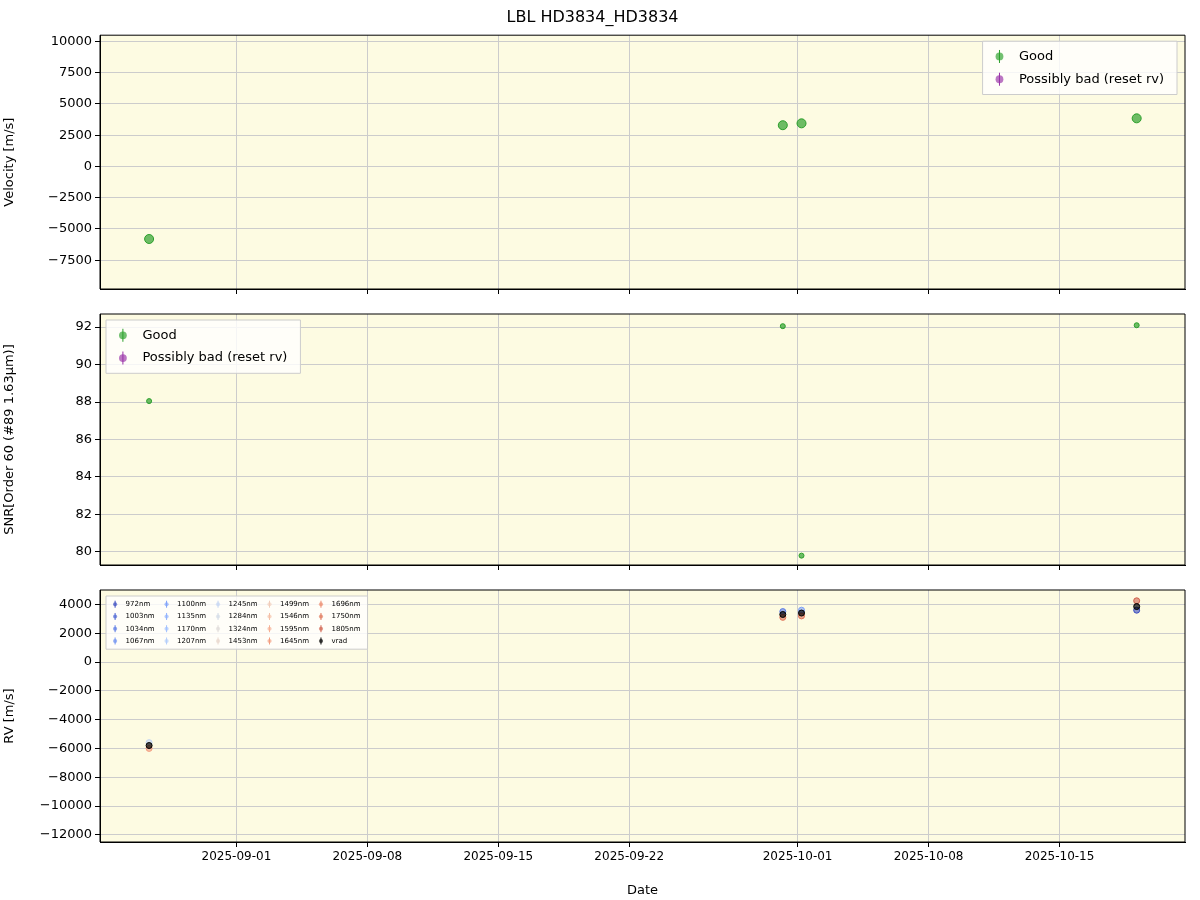  Describe the element at coordinates (70, 228) in the screenshot. I see `y-tick-label: −5000` at that location.